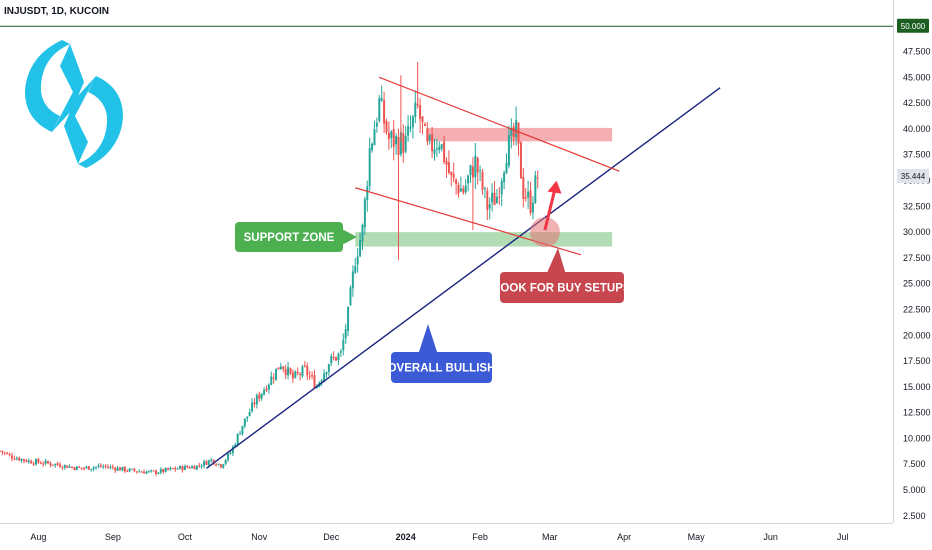 The width and height of the screenshot is (932, 550). I want to click on support-zone-label-box, so click(289, 237).